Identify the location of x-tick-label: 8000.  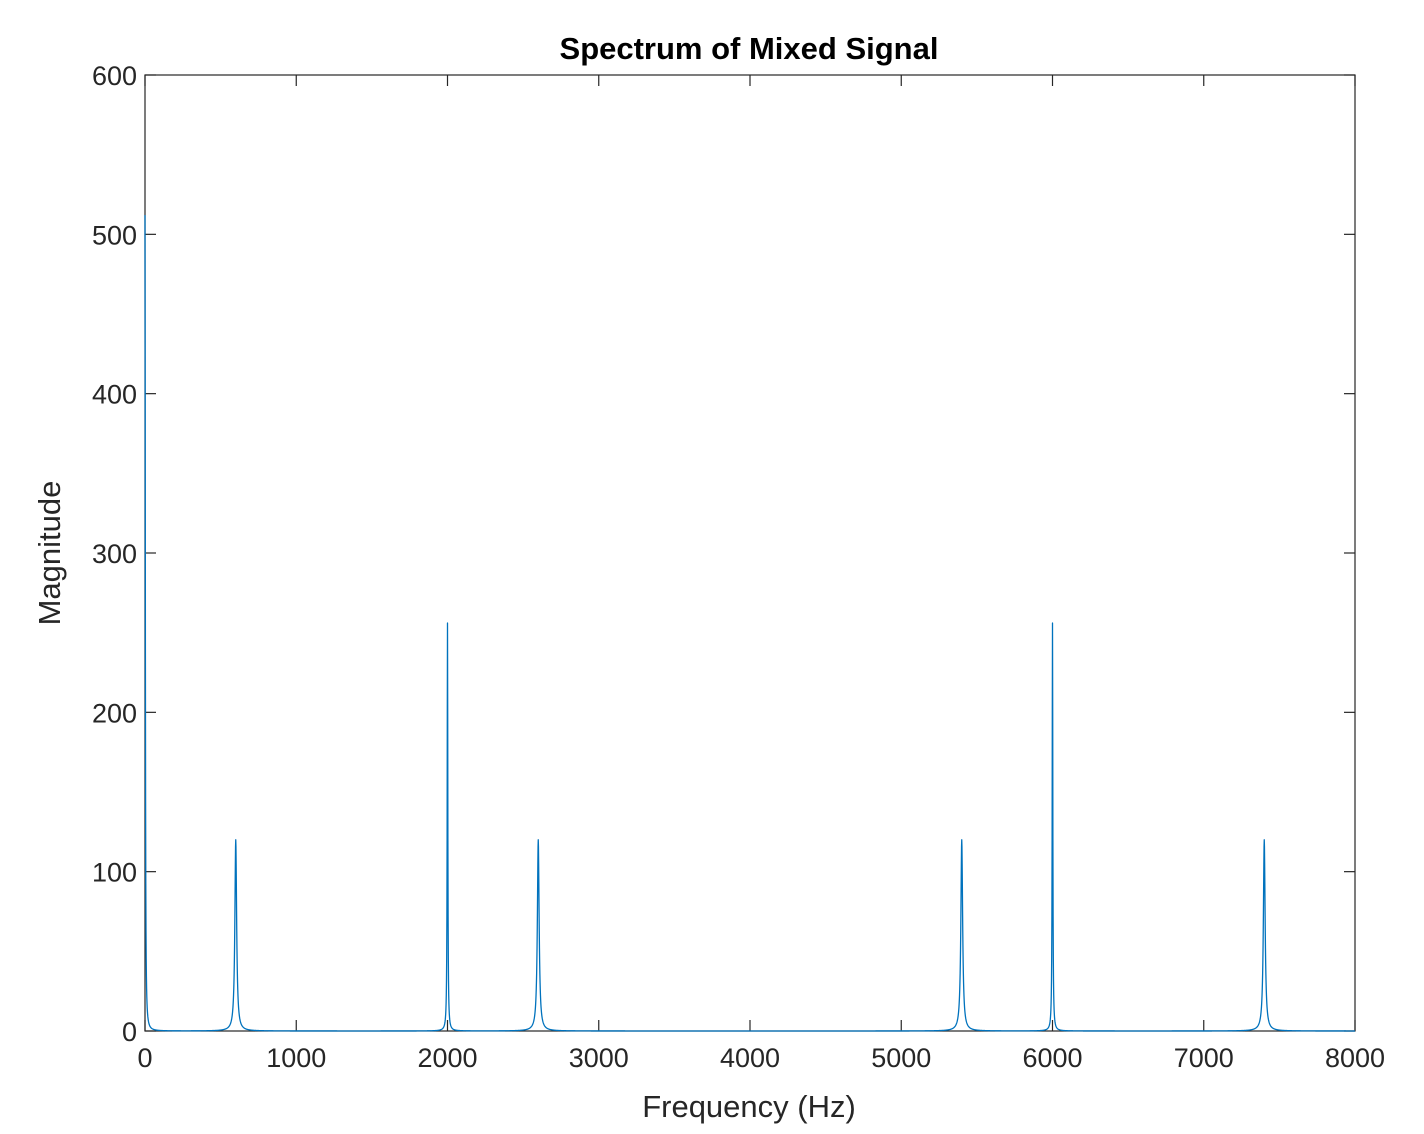
(1355, 1058).